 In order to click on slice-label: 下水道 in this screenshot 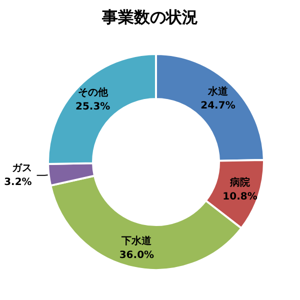, I will do `click(136, 240)`.